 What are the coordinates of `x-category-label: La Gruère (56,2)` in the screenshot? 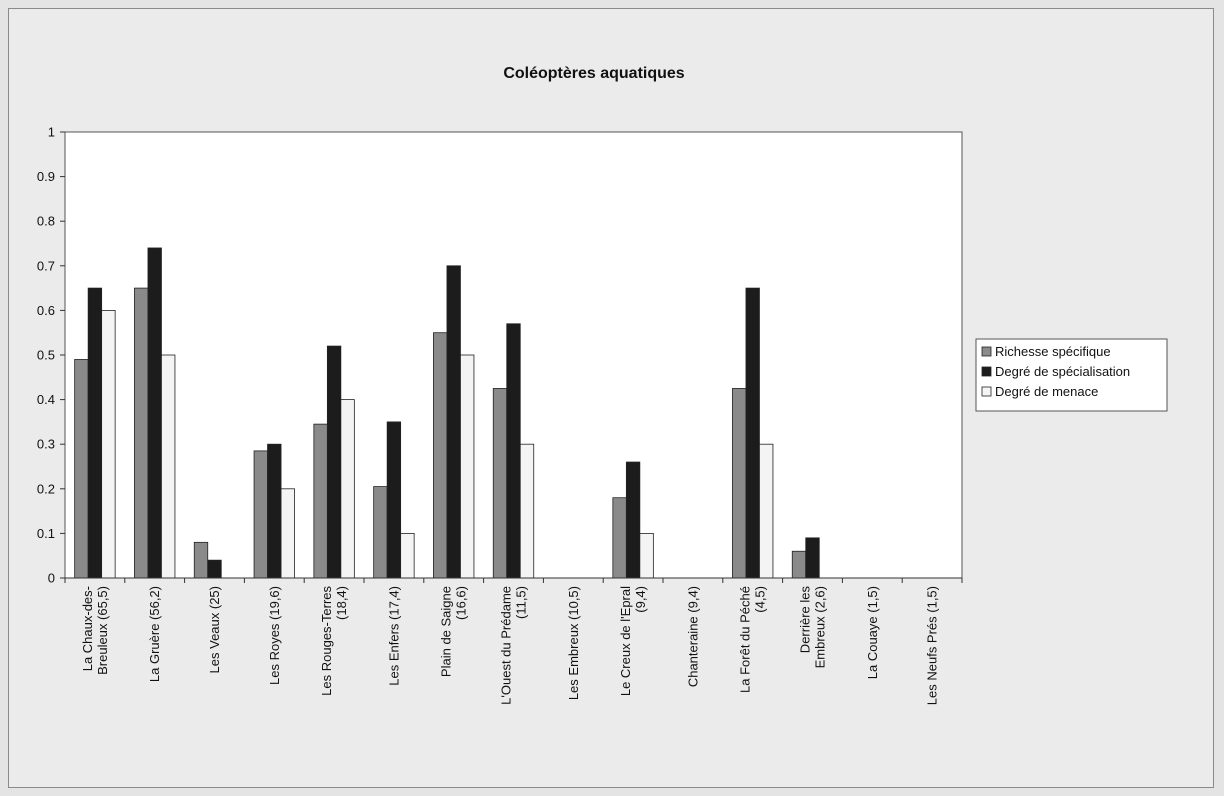 It's located at (154, 634).